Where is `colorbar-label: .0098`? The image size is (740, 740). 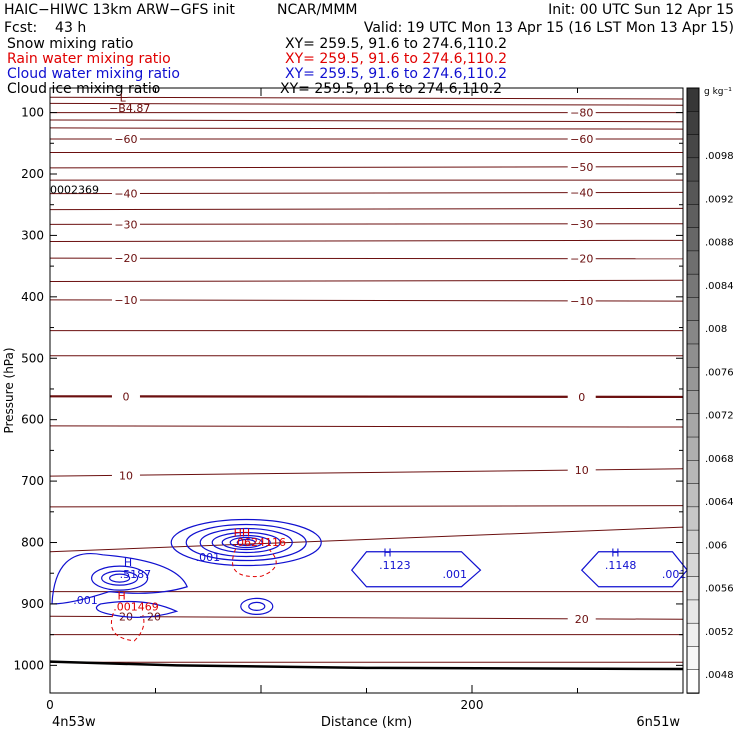 colorbar-label: .0098 is located at coordinates (719, 156).